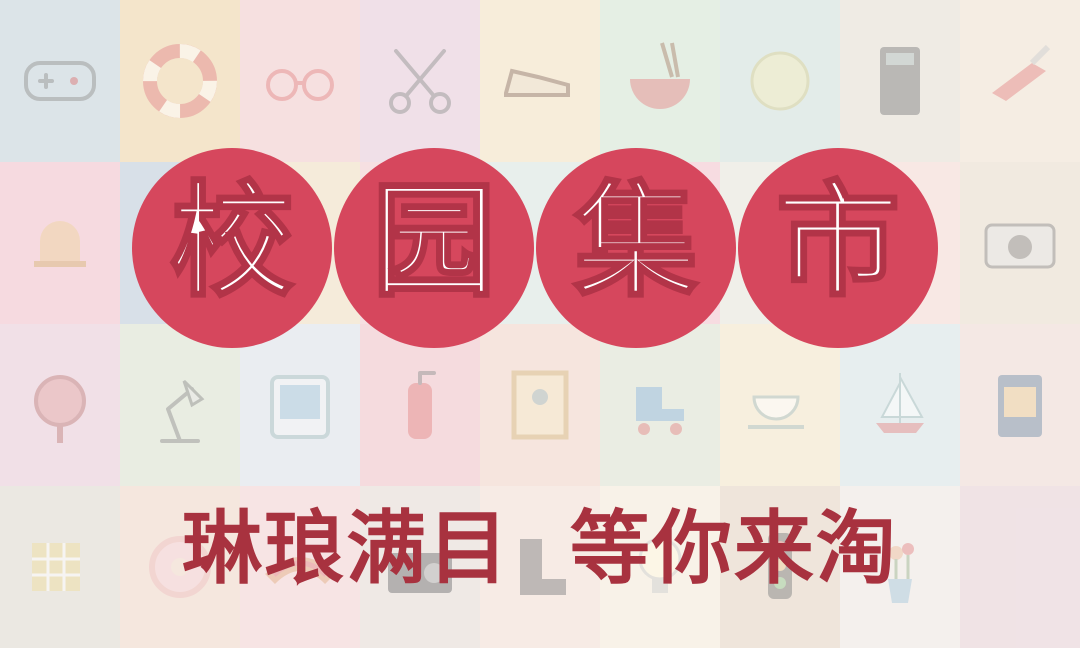  What do you see at coordinates (660, 411) in the screenshot?
I see `roller-skate-icon` at bounding box center [660, 411].